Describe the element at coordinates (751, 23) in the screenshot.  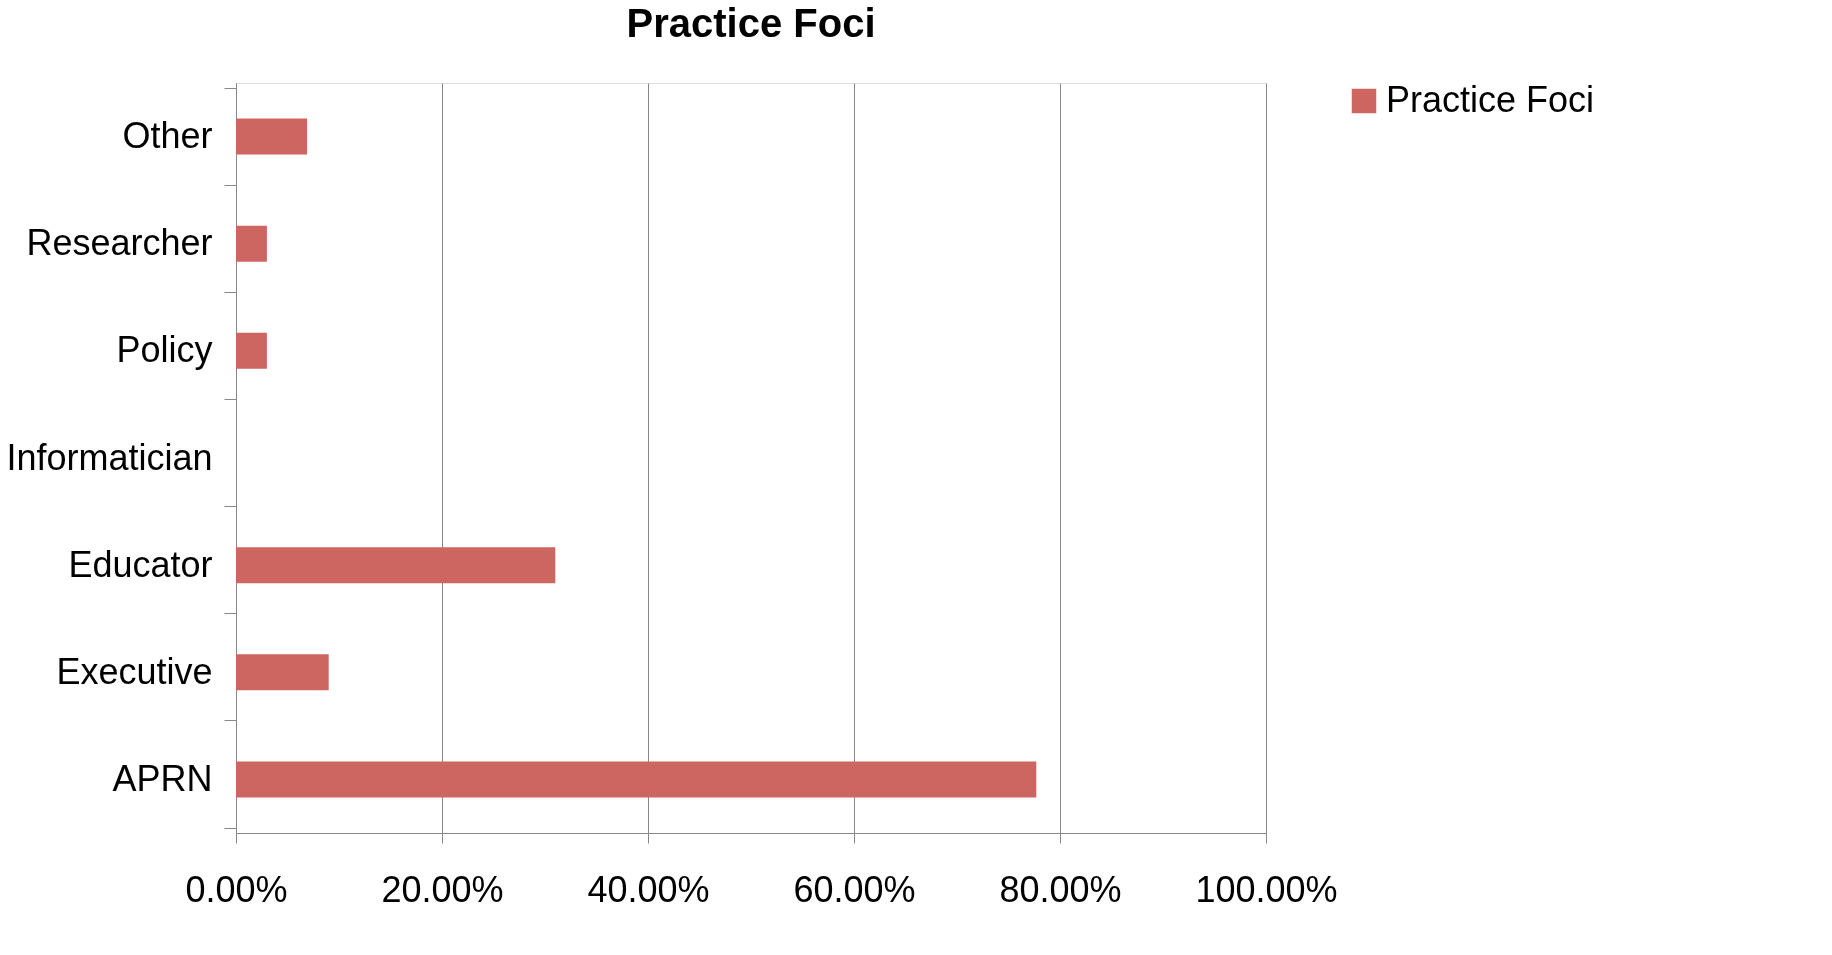
I see `chart-title: Practice Foci` at that location.